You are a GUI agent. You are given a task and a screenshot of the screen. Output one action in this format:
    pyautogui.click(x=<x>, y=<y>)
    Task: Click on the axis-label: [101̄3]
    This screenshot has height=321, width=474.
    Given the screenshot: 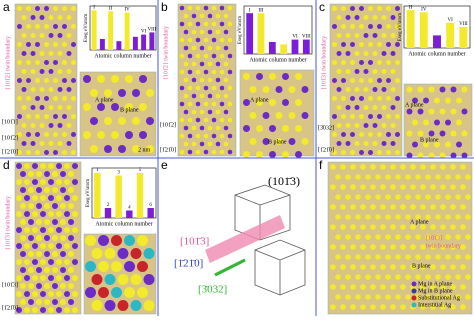 What is the action you would take?
    pyautogui.click(x=10, y=285)
    